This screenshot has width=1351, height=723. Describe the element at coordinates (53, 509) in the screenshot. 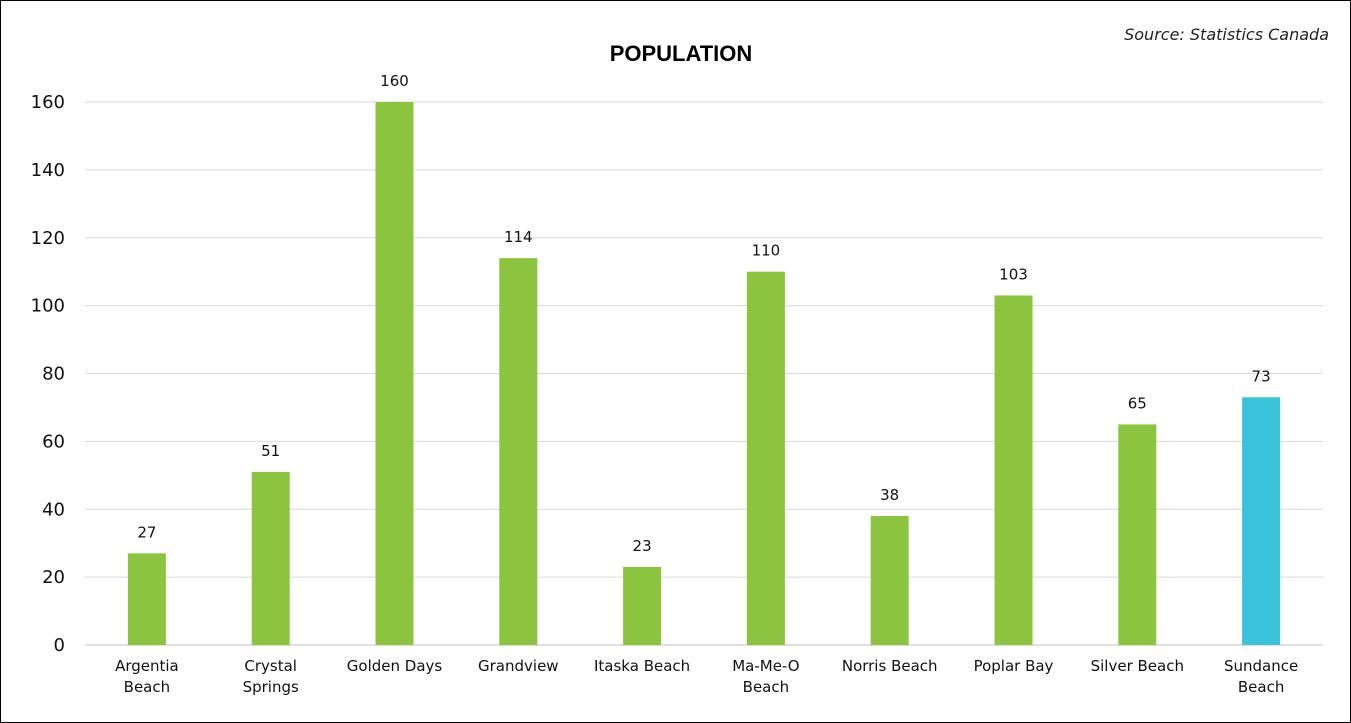

I see `y-tick-label: 40` at that location.